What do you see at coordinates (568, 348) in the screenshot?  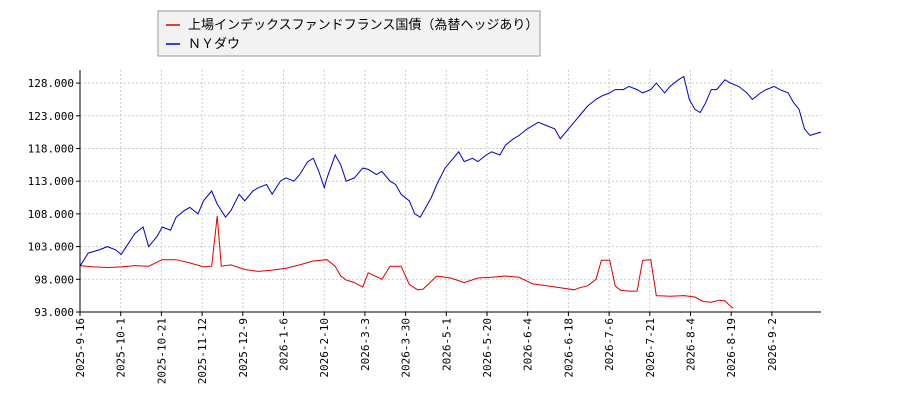 I see `x-tick-label: 2026-6-18` at bounding box center [568, 348].